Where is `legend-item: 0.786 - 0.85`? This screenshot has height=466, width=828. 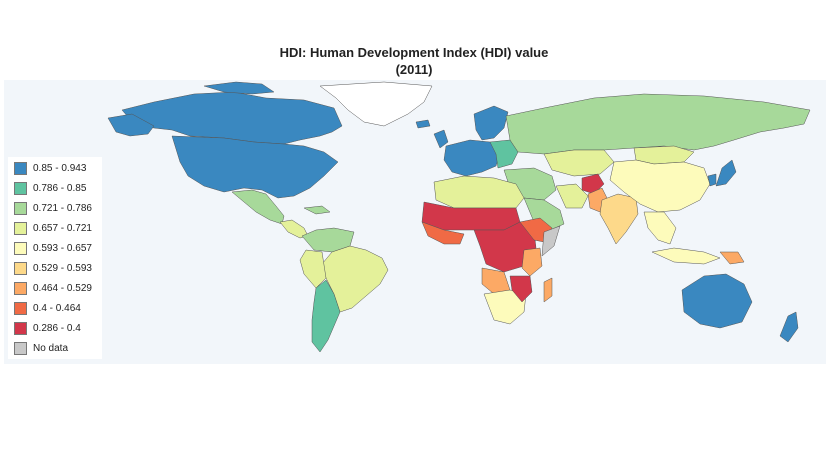
legend-item: 0.786 - 0.85 is located at coordinates (50, 188).